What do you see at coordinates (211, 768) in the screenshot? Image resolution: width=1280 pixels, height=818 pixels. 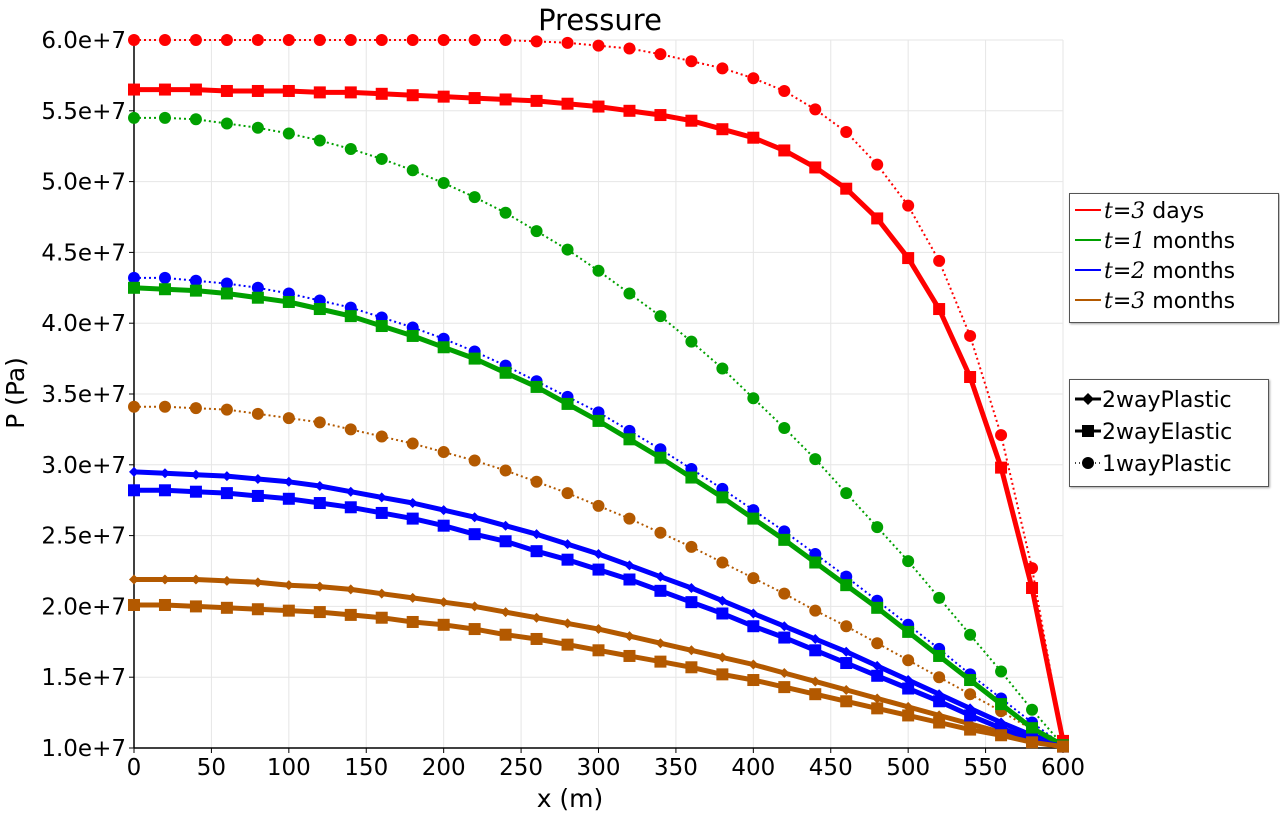 I see `x-tick-label: 50` at bounding box center [211, 768].